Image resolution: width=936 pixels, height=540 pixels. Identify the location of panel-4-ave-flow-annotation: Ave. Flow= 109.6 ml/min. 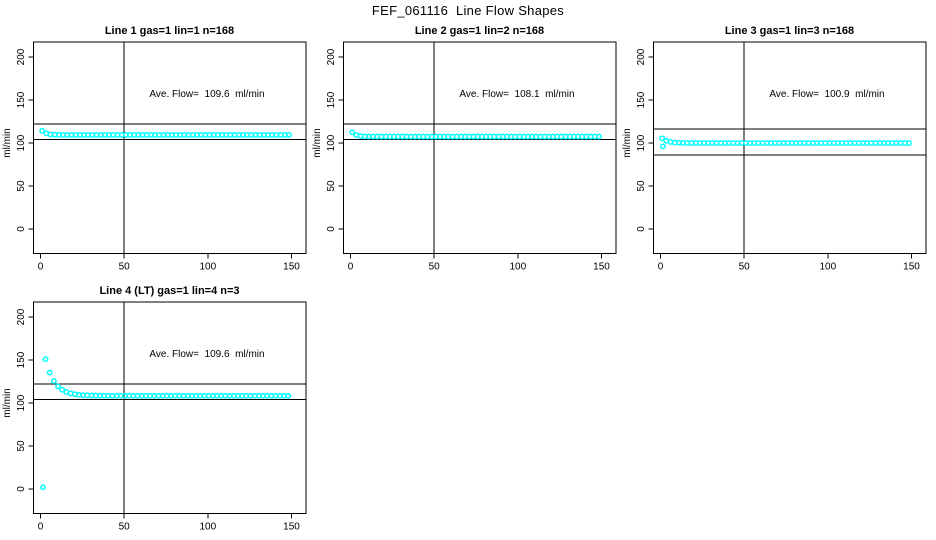
(207, 354).